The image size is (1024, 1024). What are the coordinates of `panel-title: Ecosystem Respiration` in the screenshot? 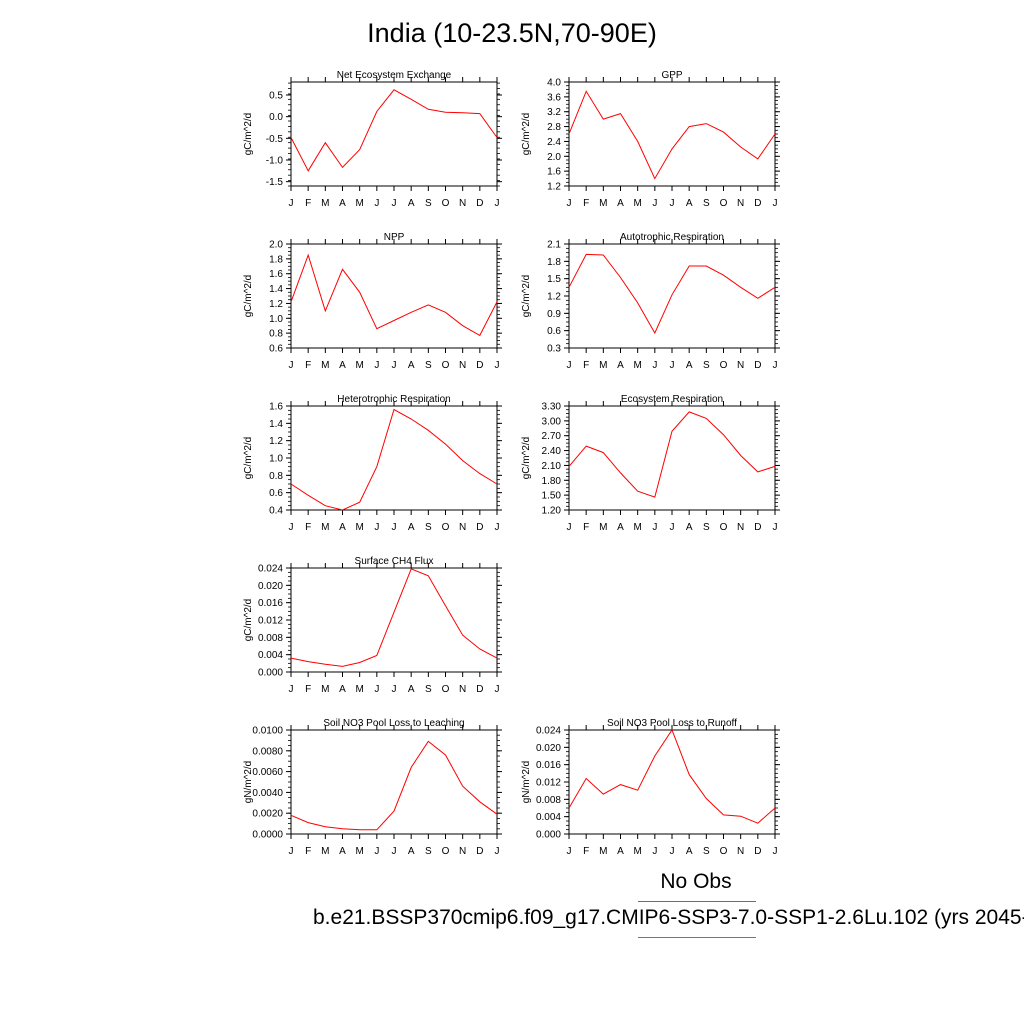 It's located at (672, 399).